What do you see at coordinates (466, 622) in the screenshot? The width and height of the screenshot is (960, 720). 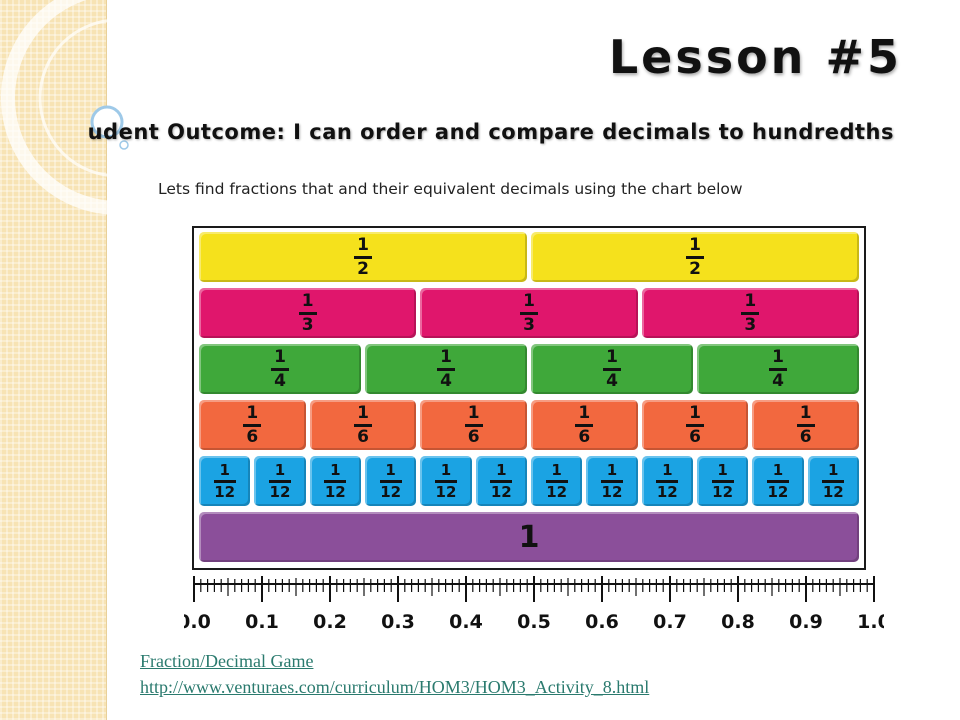 I see `ruler-tick-label: 0.4` at bounding box center [466, 622].